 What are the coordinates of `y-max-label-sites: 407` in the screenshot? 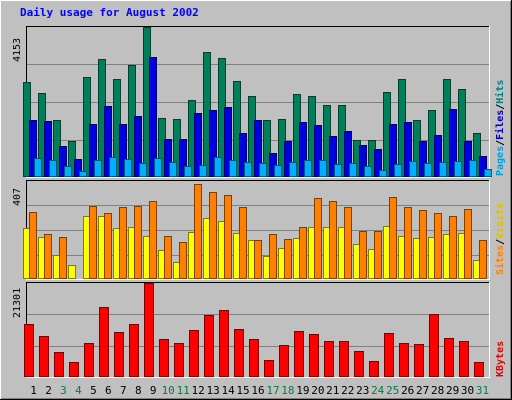 It's located at (17, 197).